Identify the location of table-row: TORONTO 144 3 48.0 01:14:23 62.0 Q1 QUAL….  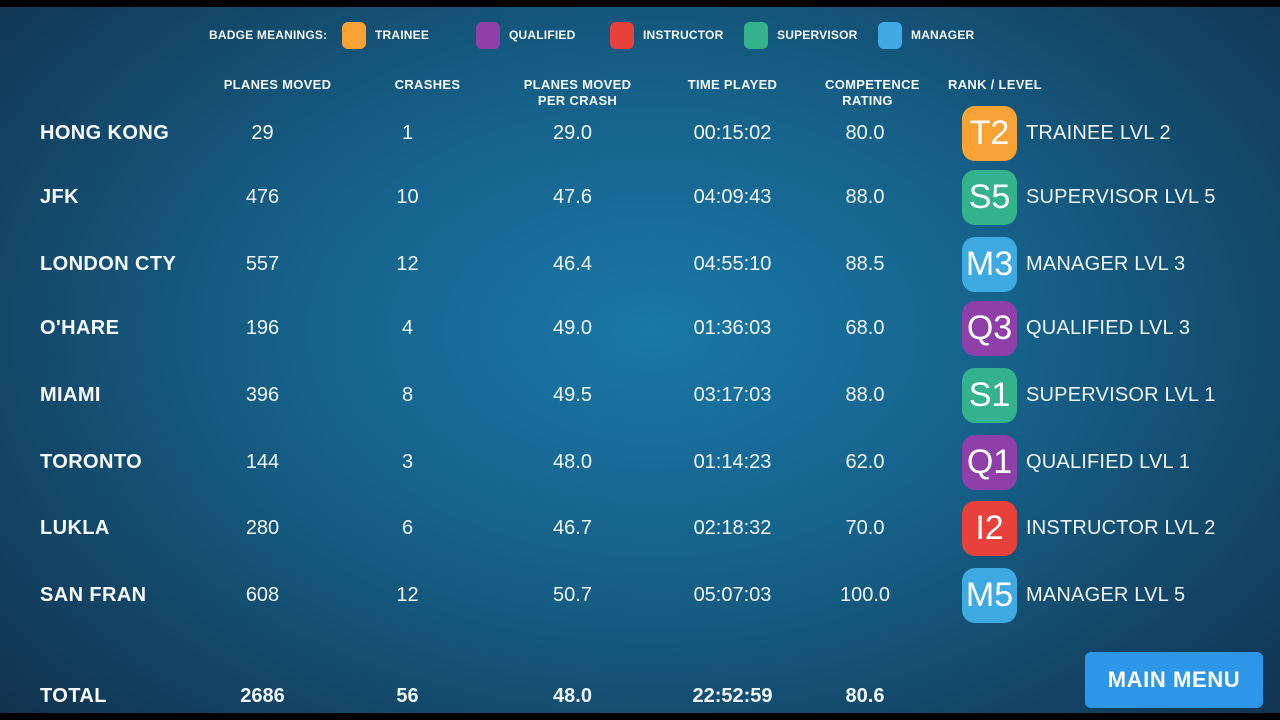
(640, 462).